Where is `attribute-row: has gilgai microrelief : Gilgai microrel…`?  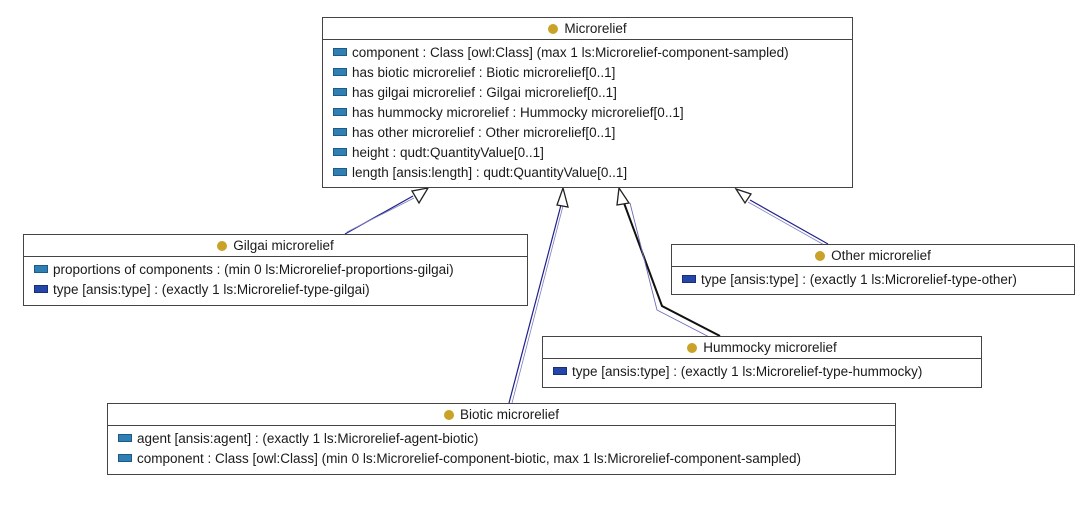 attribute-row: has gilgai microrelief : Gilgai microrel… is located at coordinates (587, 93).